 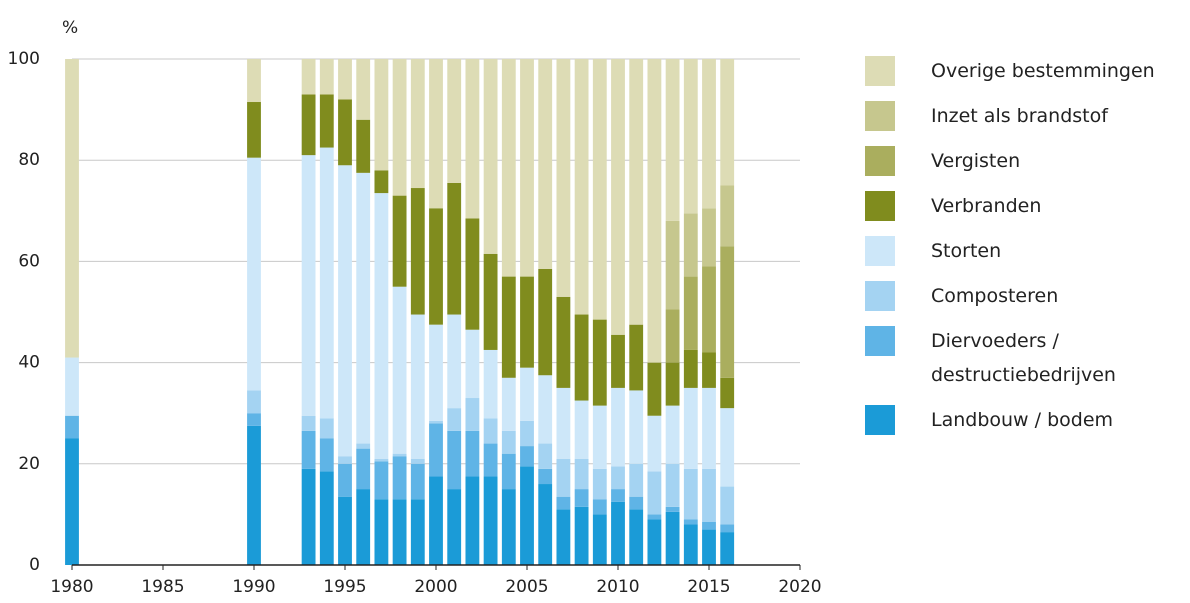 I want to click on x-tick-label: 2015, so click(x=708, y=587).